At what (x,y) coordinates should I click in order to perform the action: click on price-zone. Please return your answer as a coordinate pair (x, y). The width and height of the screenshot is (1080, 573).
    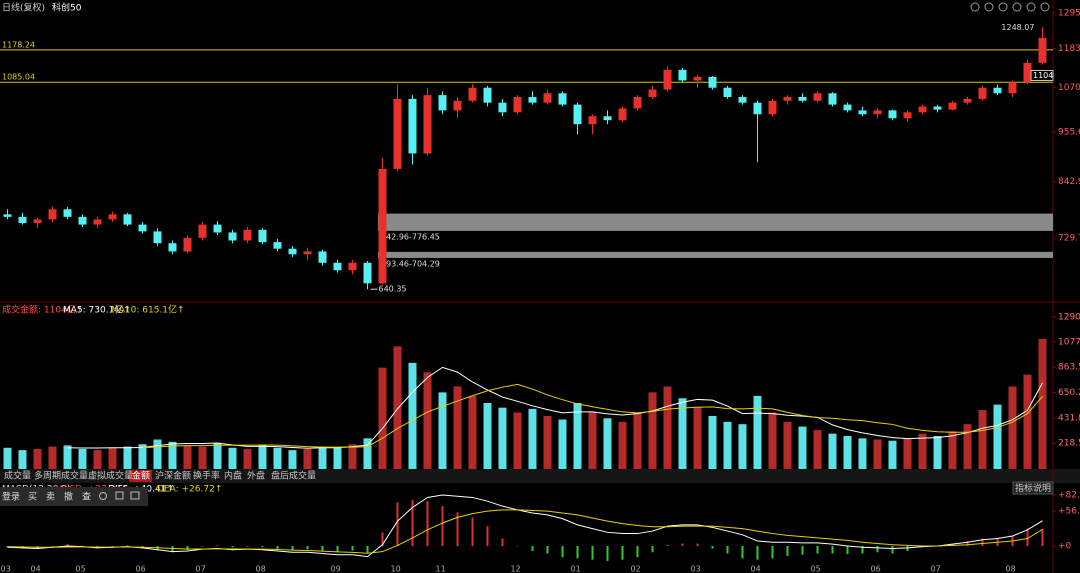
    Looking at the image, I should click on (715, 222).